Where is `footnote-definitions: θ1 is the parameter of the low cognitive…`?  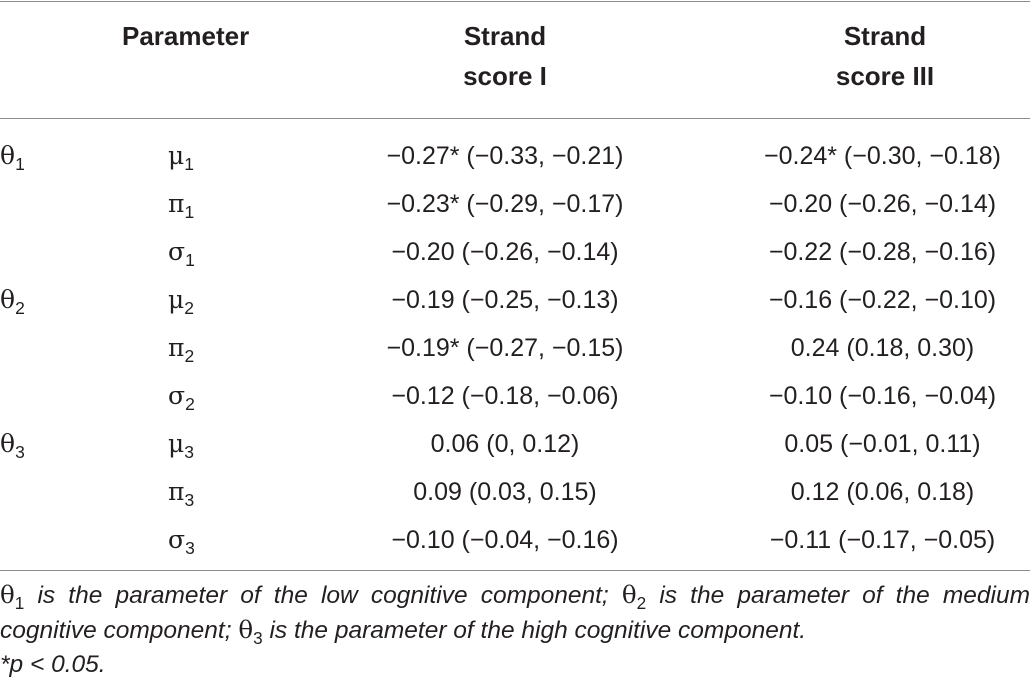
footnote-definitions: θ1 is the parameter of the low cognitive… is located at coordinates (515, 613).